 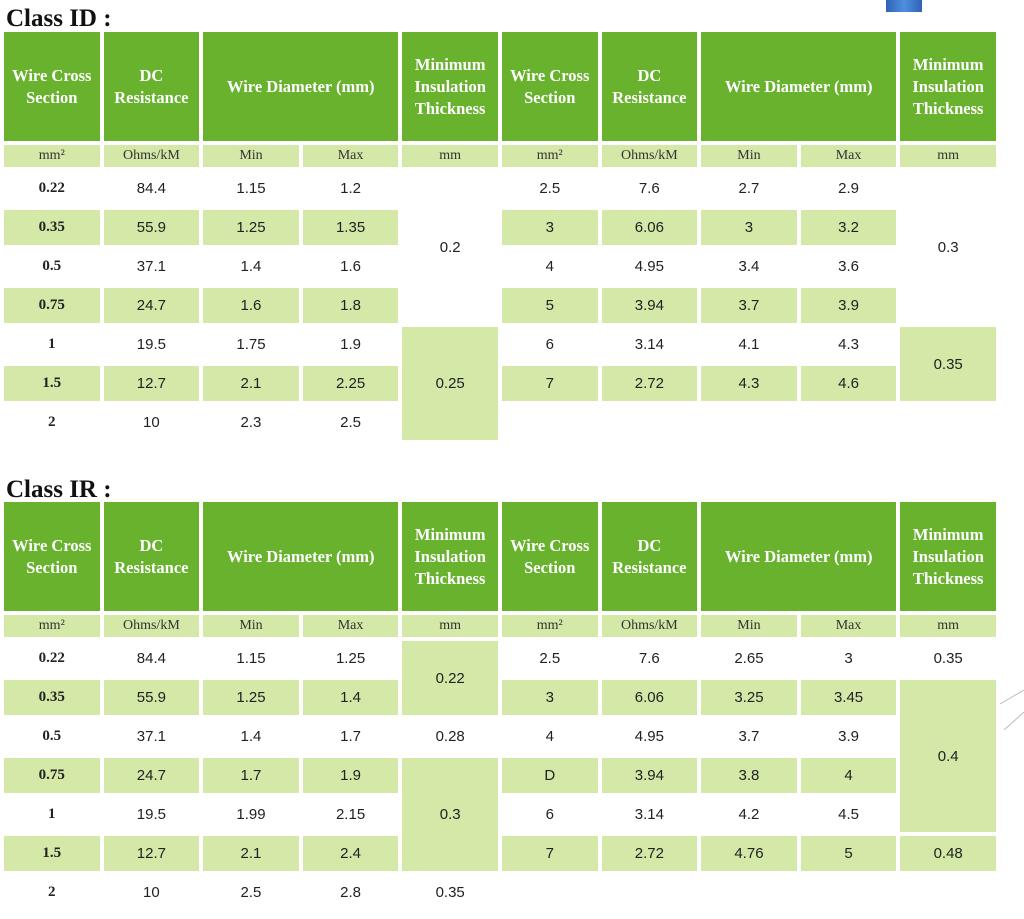 What do you see at coordinates (500, 892) in the screenshot?
I see `table-row: 2 10 2.5 2.8 0.35` at bounding box center [500, 892].